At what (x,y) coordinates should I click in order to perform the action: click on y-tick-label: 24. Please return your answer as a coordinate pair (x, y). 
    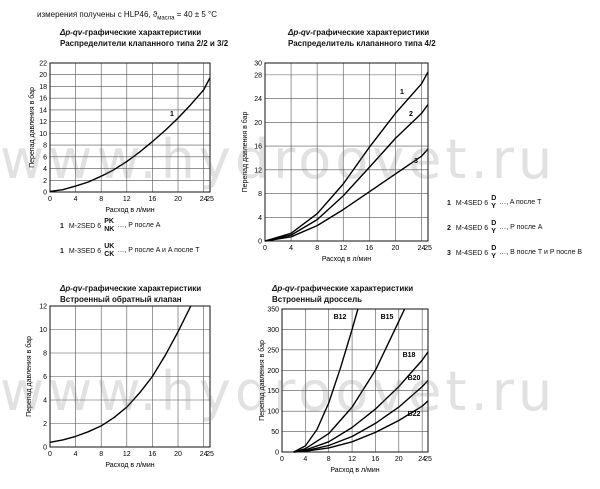
    Looking at the image, I should click on (258, 99).